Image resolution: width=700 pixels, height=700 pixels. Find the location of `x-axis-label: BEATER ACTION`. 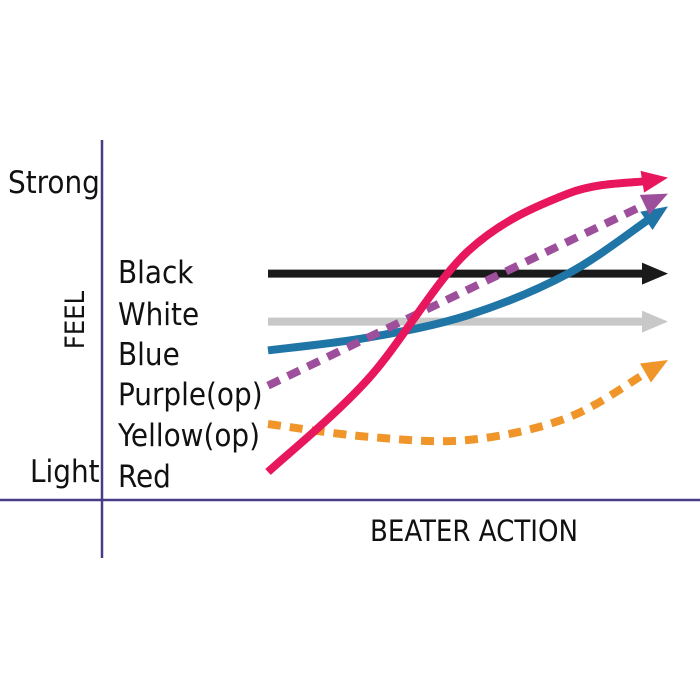

x-axis-label: BEATER ACTION is located at coordinates (474, 531).